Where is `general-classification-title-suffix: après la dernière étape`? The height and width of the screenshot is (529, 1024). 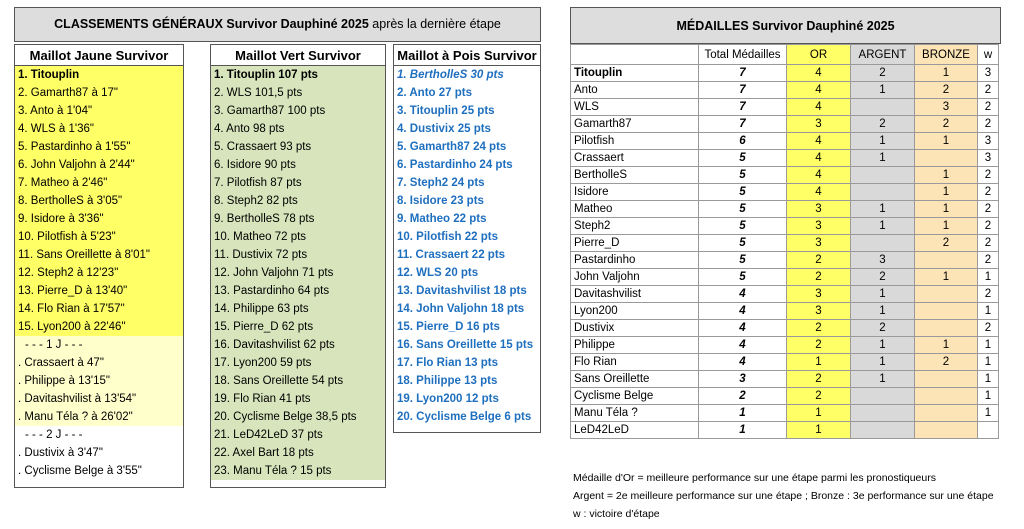 general-classification-title-suffix: après la dernière étape is located at coordinates (434, 24).